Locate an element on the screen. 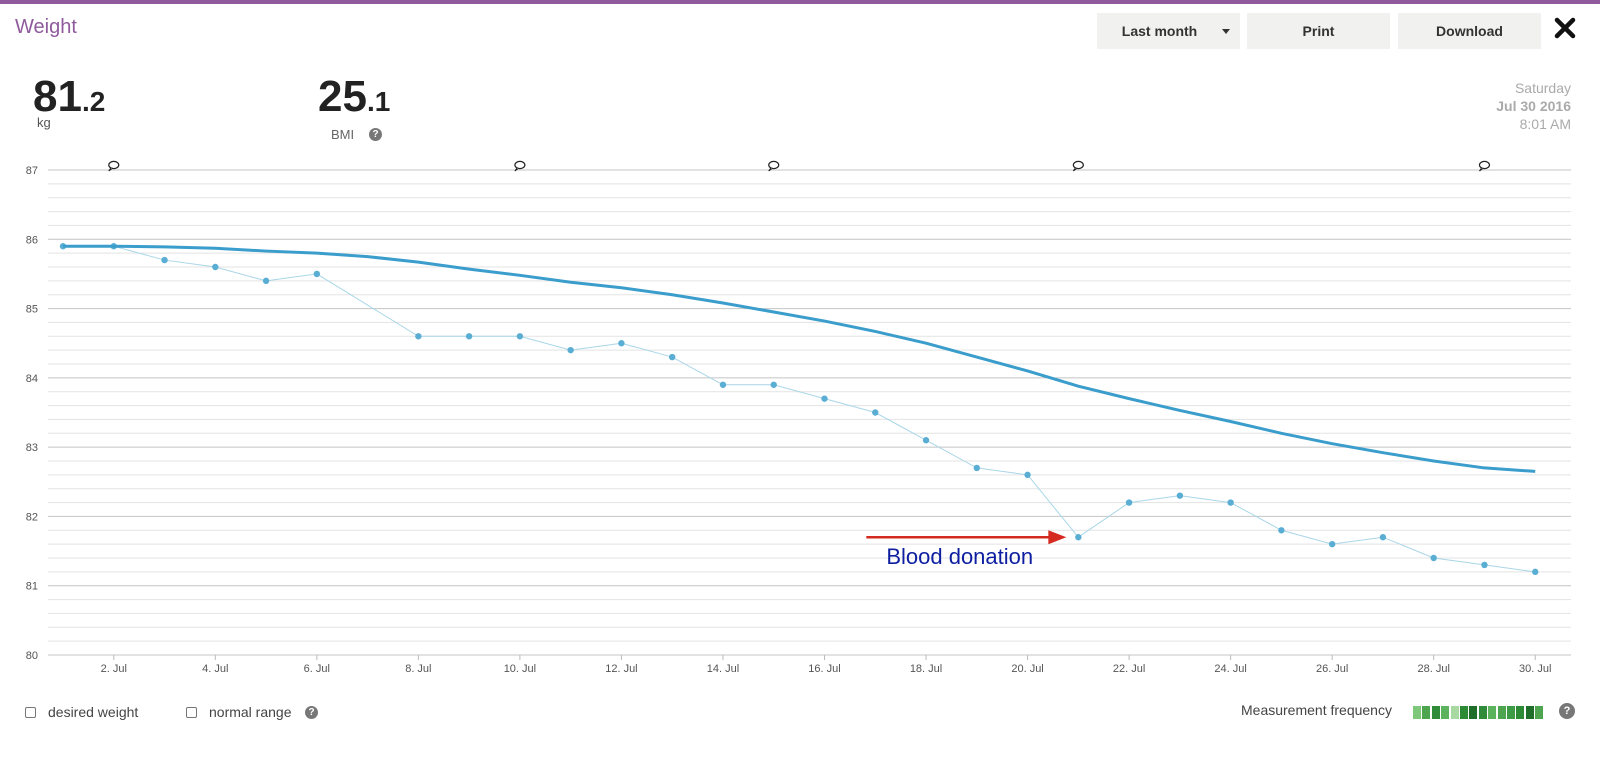 The height and width of the screenshot is (758, 1600). desired-weight-toggle: desired weight is located at coordinates (81, 712).